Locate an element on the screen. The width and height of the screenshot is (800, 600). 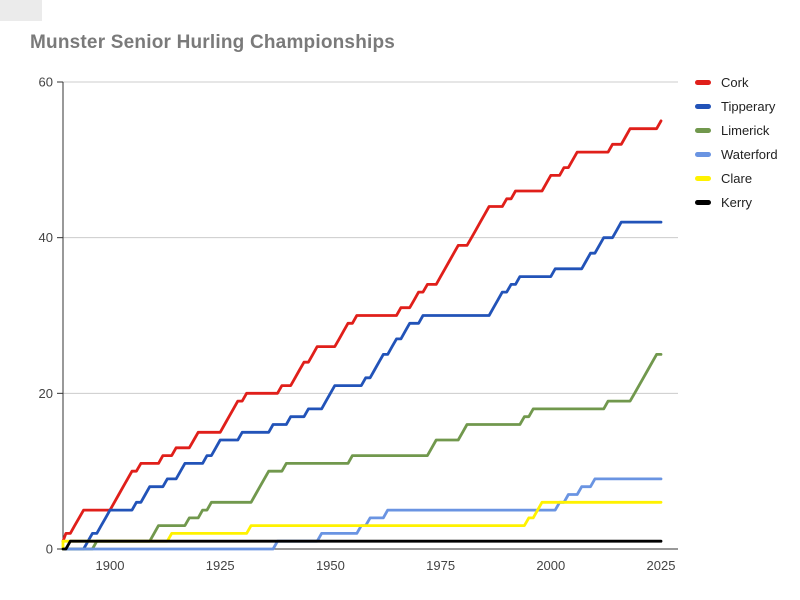
legend-item-limerick: Limerick is located at coordinates (736, 130).